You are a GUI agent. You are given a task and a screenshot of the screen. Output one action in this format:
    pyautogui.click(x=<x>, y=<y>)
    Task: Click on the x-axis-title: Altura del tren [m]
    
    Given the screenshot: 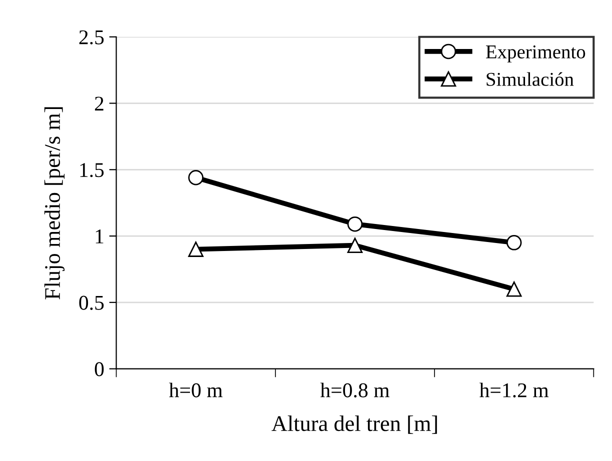 What is the action you would take?
    pyautogui.click(x=354, y=424)
    